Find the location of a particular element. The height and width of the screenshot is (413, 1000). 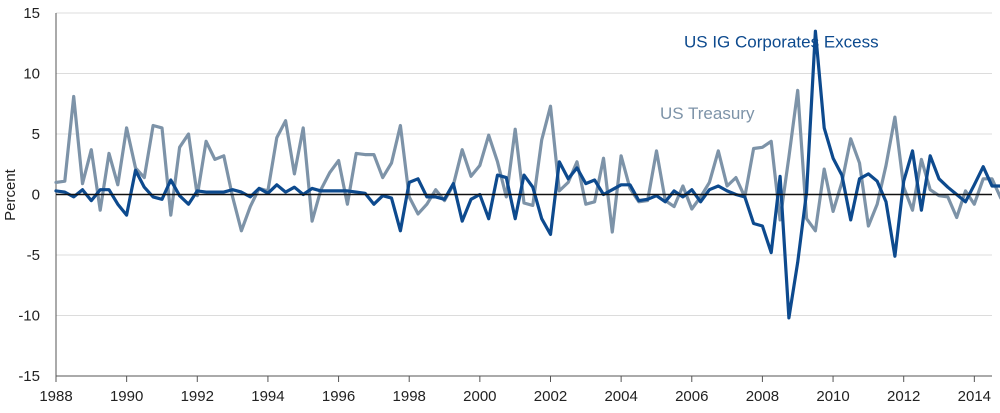

series-label-us-ig-corporates-excess: US IG Corporates Excess is located at coordinates (781, 41).